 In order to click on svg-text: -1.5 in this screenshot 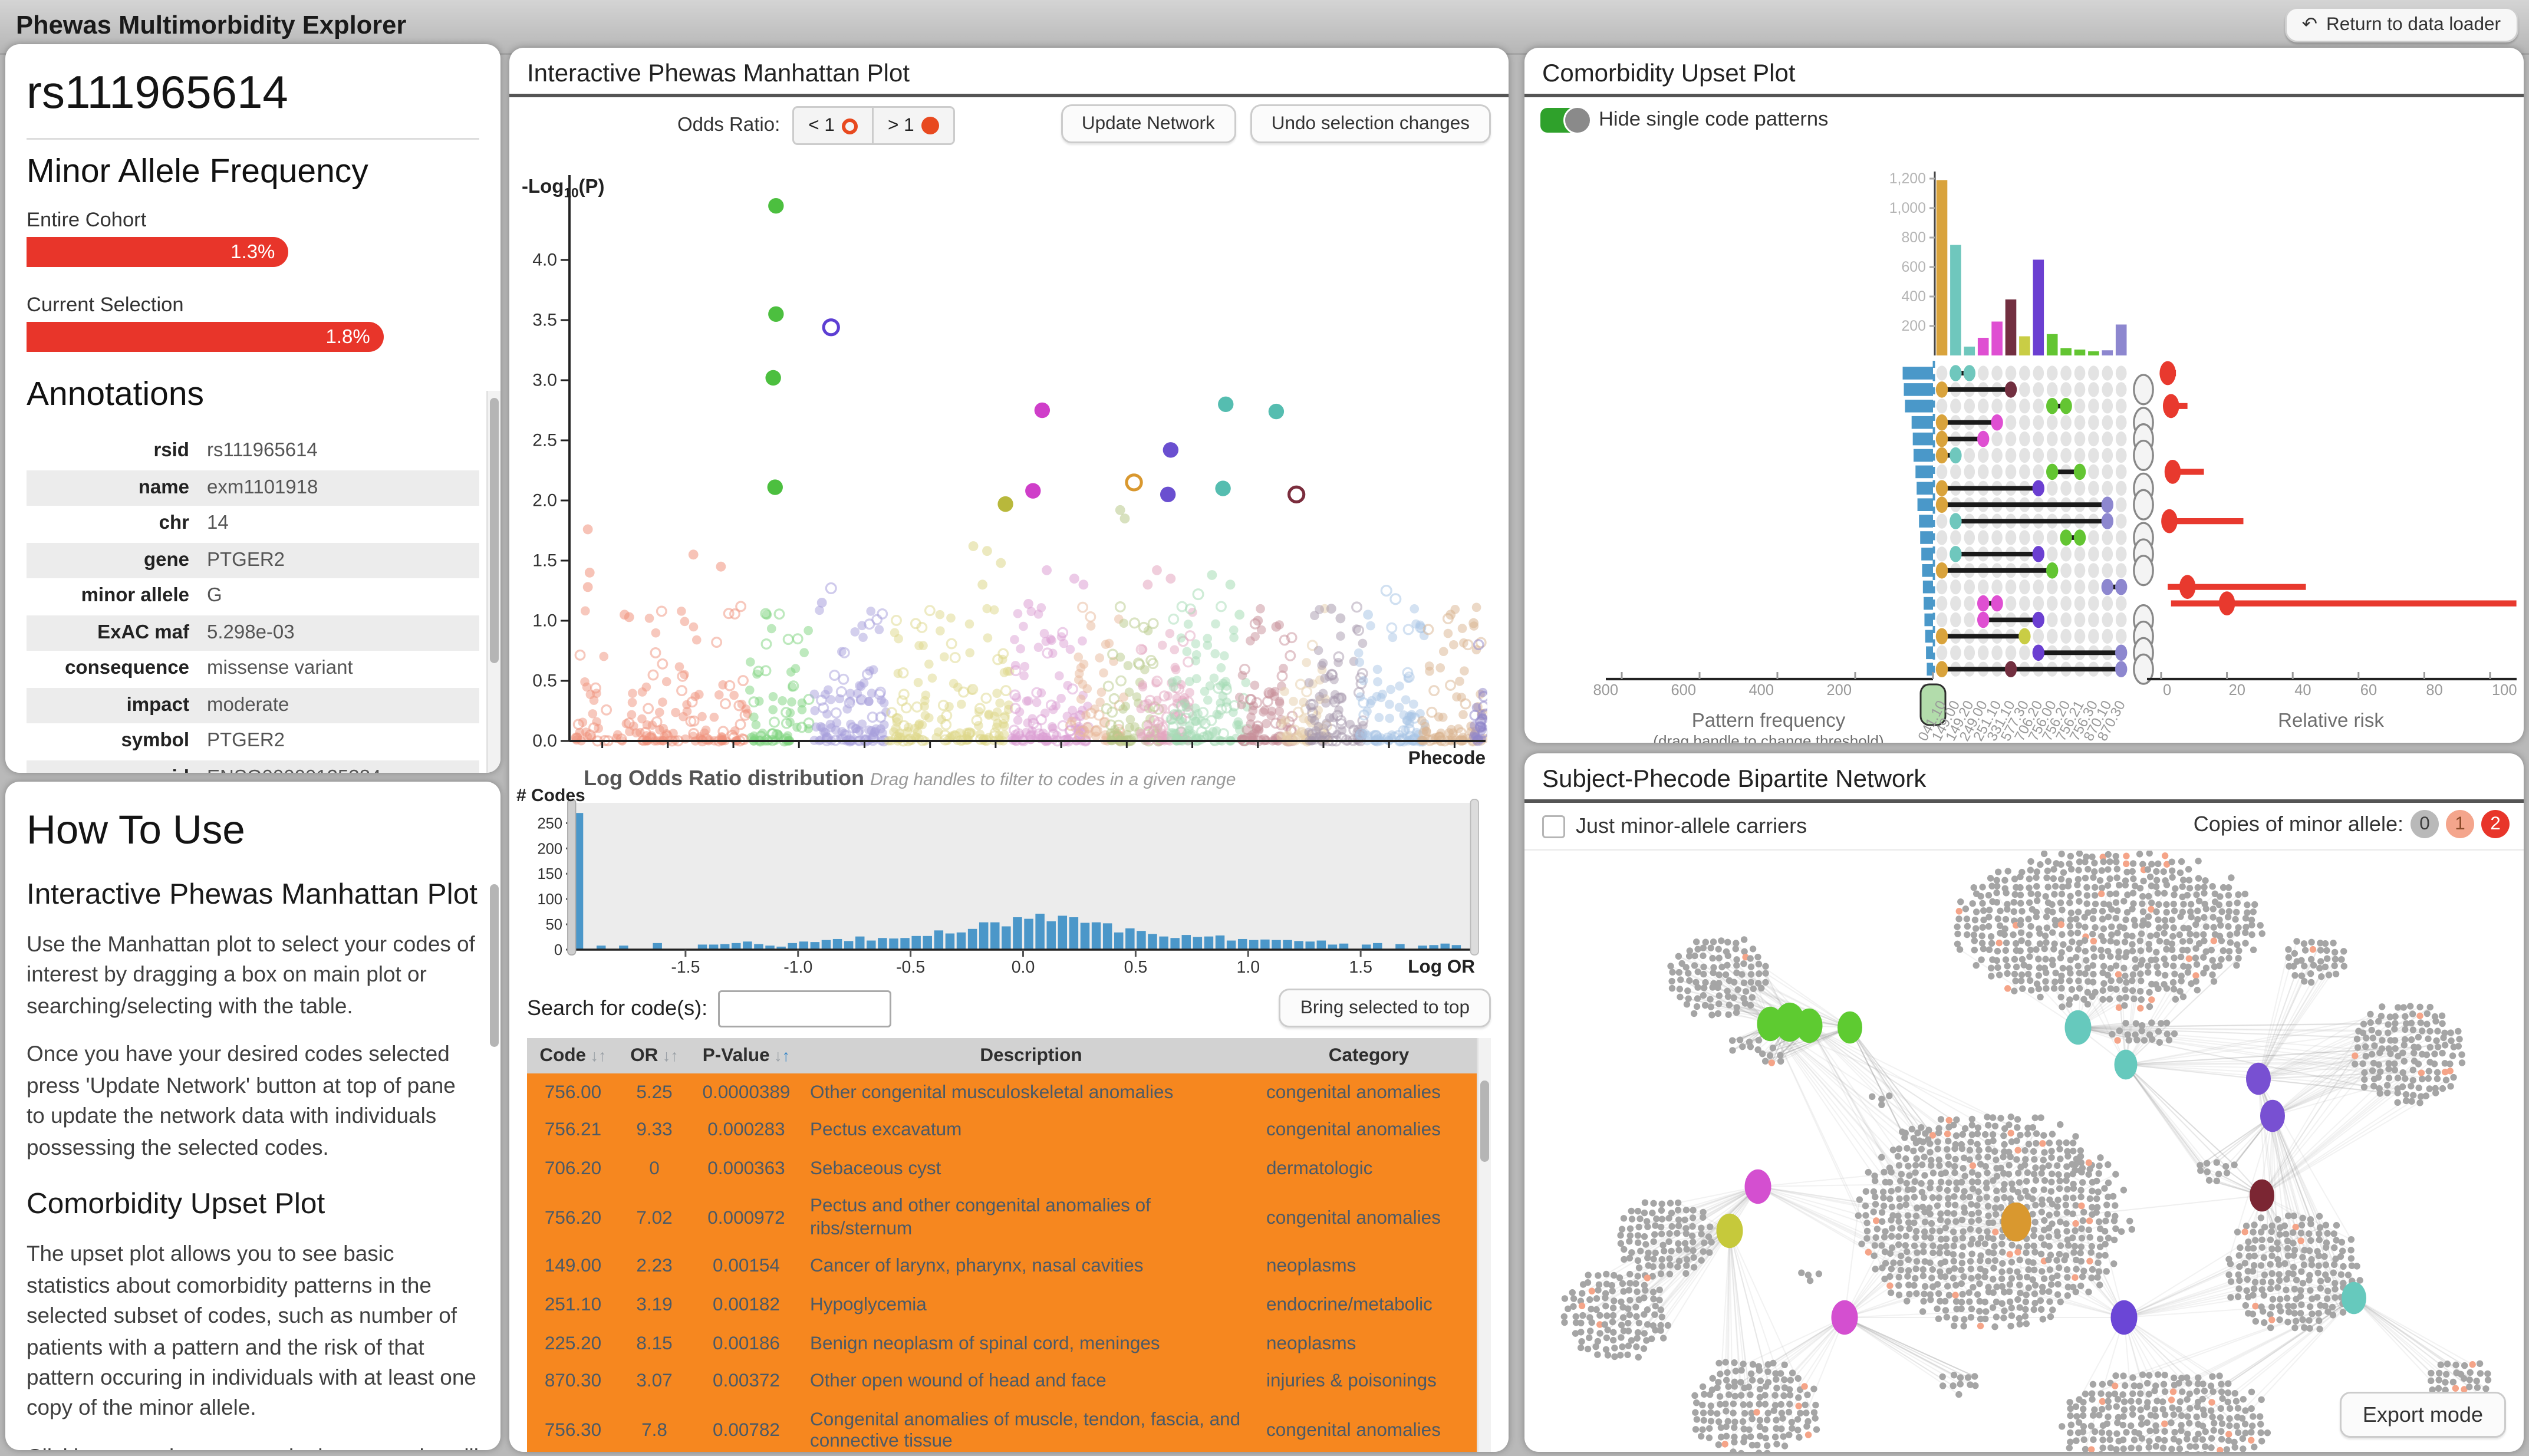, I will do `click(686, 967)`.